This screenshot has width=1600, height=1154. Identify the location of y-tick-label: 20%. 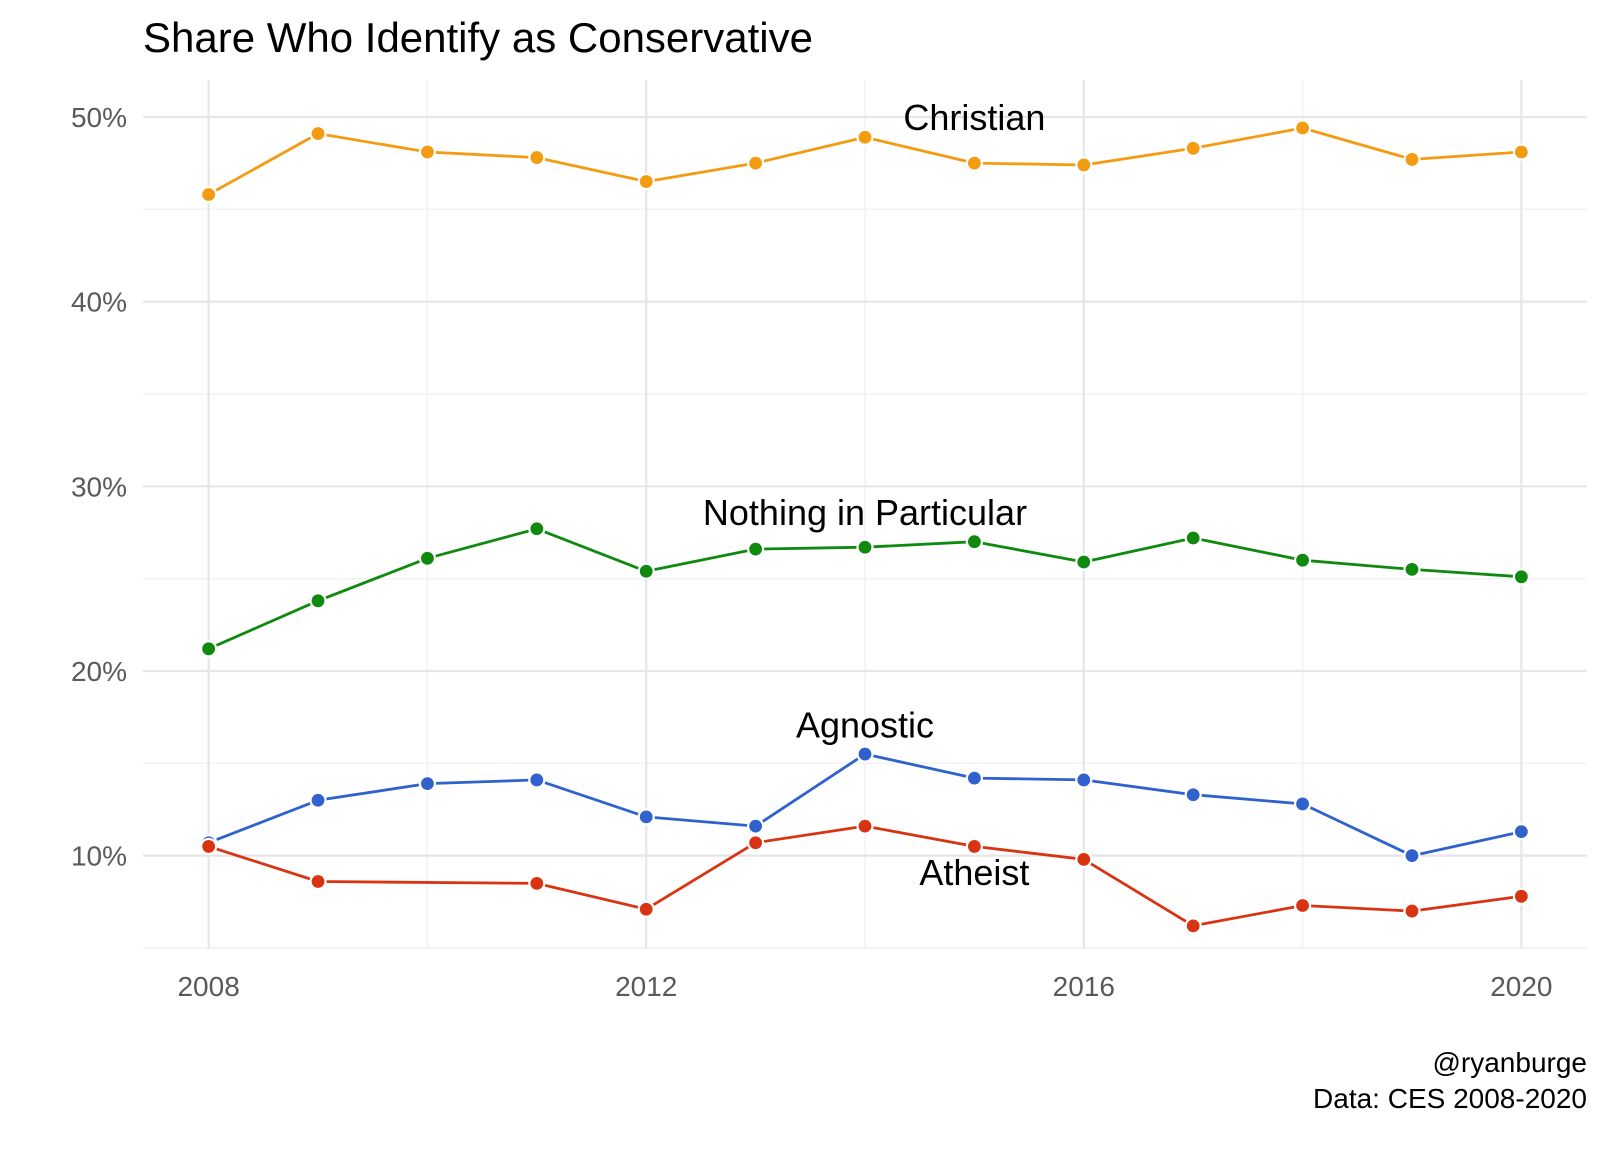
(99, 671).